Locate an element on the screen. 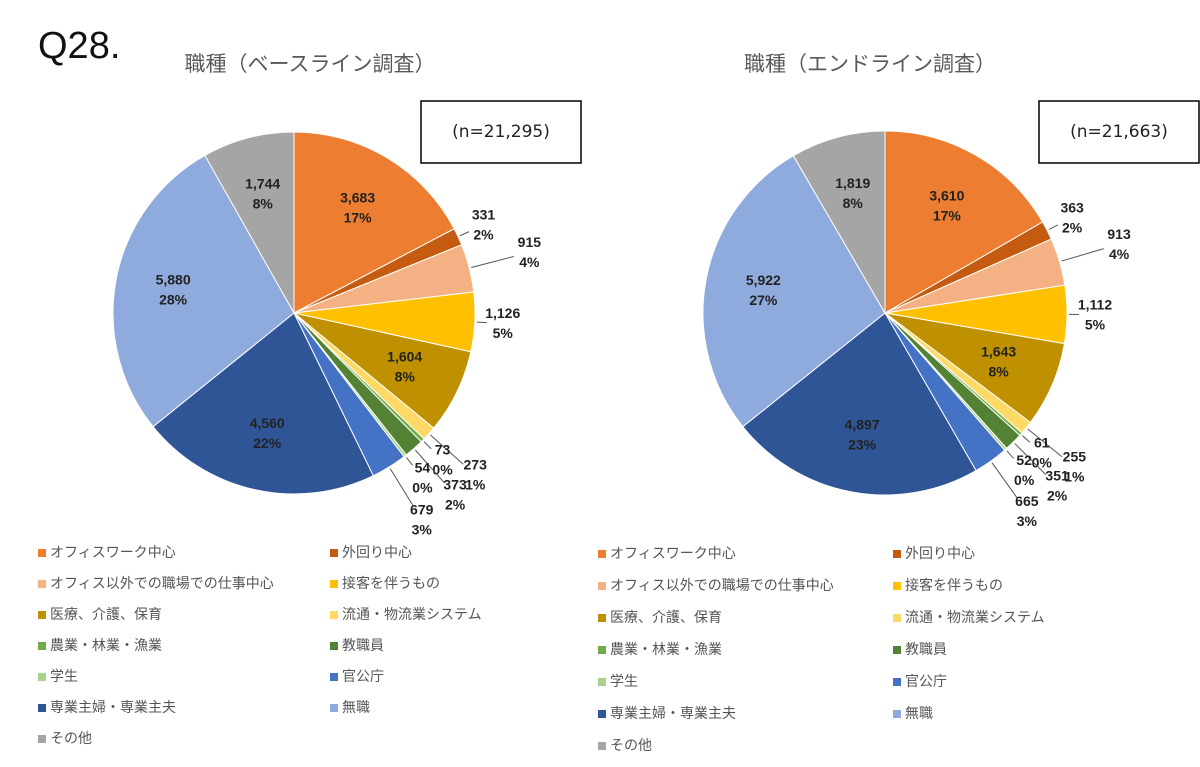 This screenshot has width=1200, height=767. value-label: 351 is located at coordinates (1057, 476).